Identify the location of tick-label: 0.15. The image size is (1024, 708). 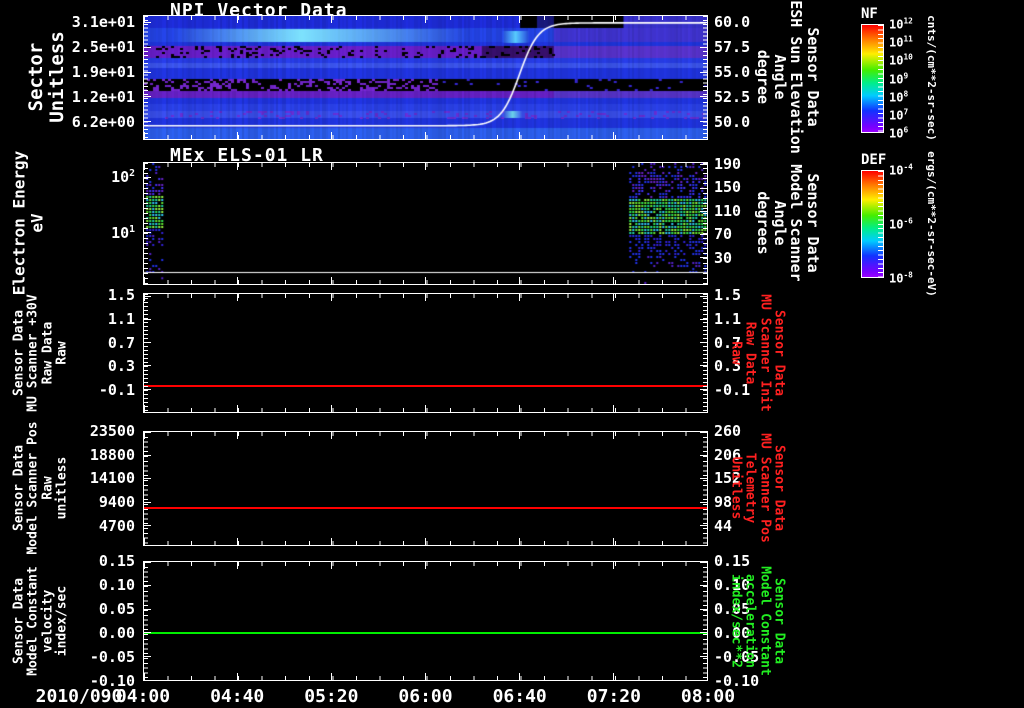
(732, 561).